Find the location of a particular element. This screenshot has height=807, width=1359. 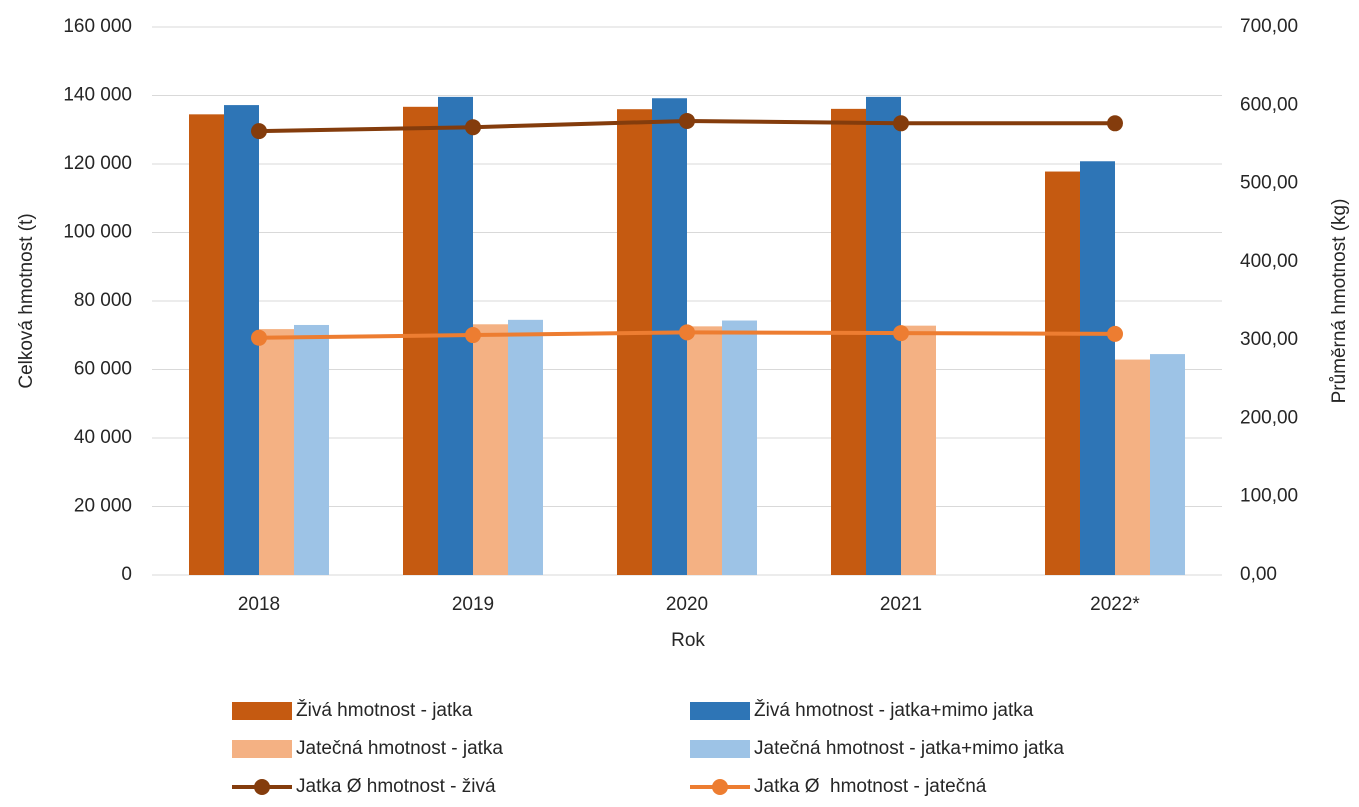

y2-tick-label: 100,00 is located at coordinates (1269, 496).